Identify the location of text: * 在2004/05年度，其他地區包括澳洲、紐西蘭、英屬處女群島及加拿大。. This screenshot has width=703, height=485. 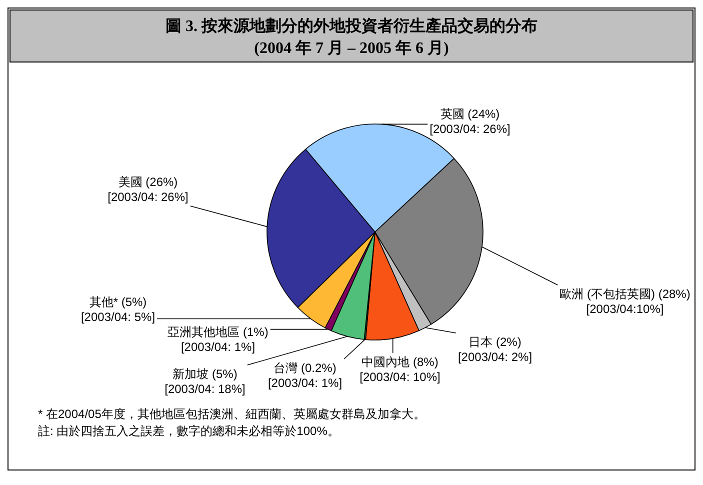
(232, 414).